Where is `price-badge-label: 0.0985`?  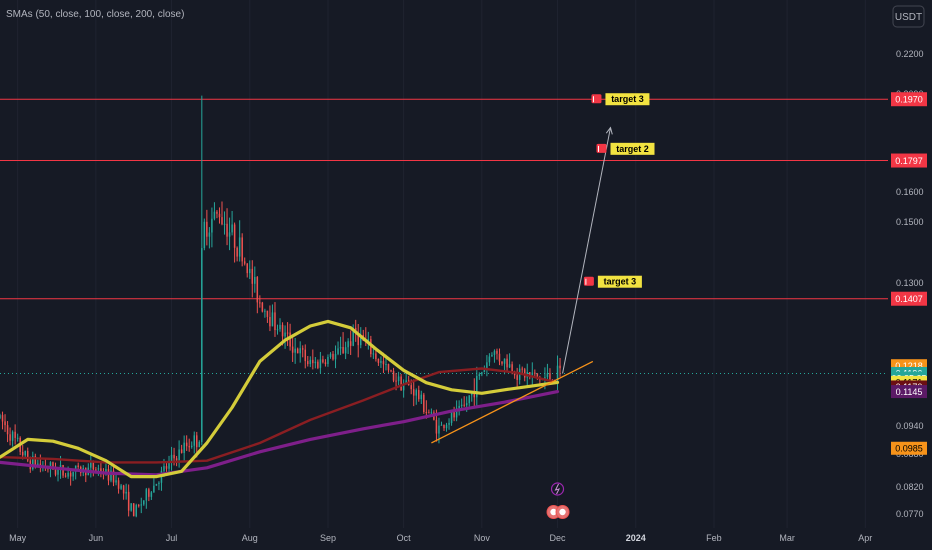 price-badge-label: 0.0985 is located at coordinates (909, 448).